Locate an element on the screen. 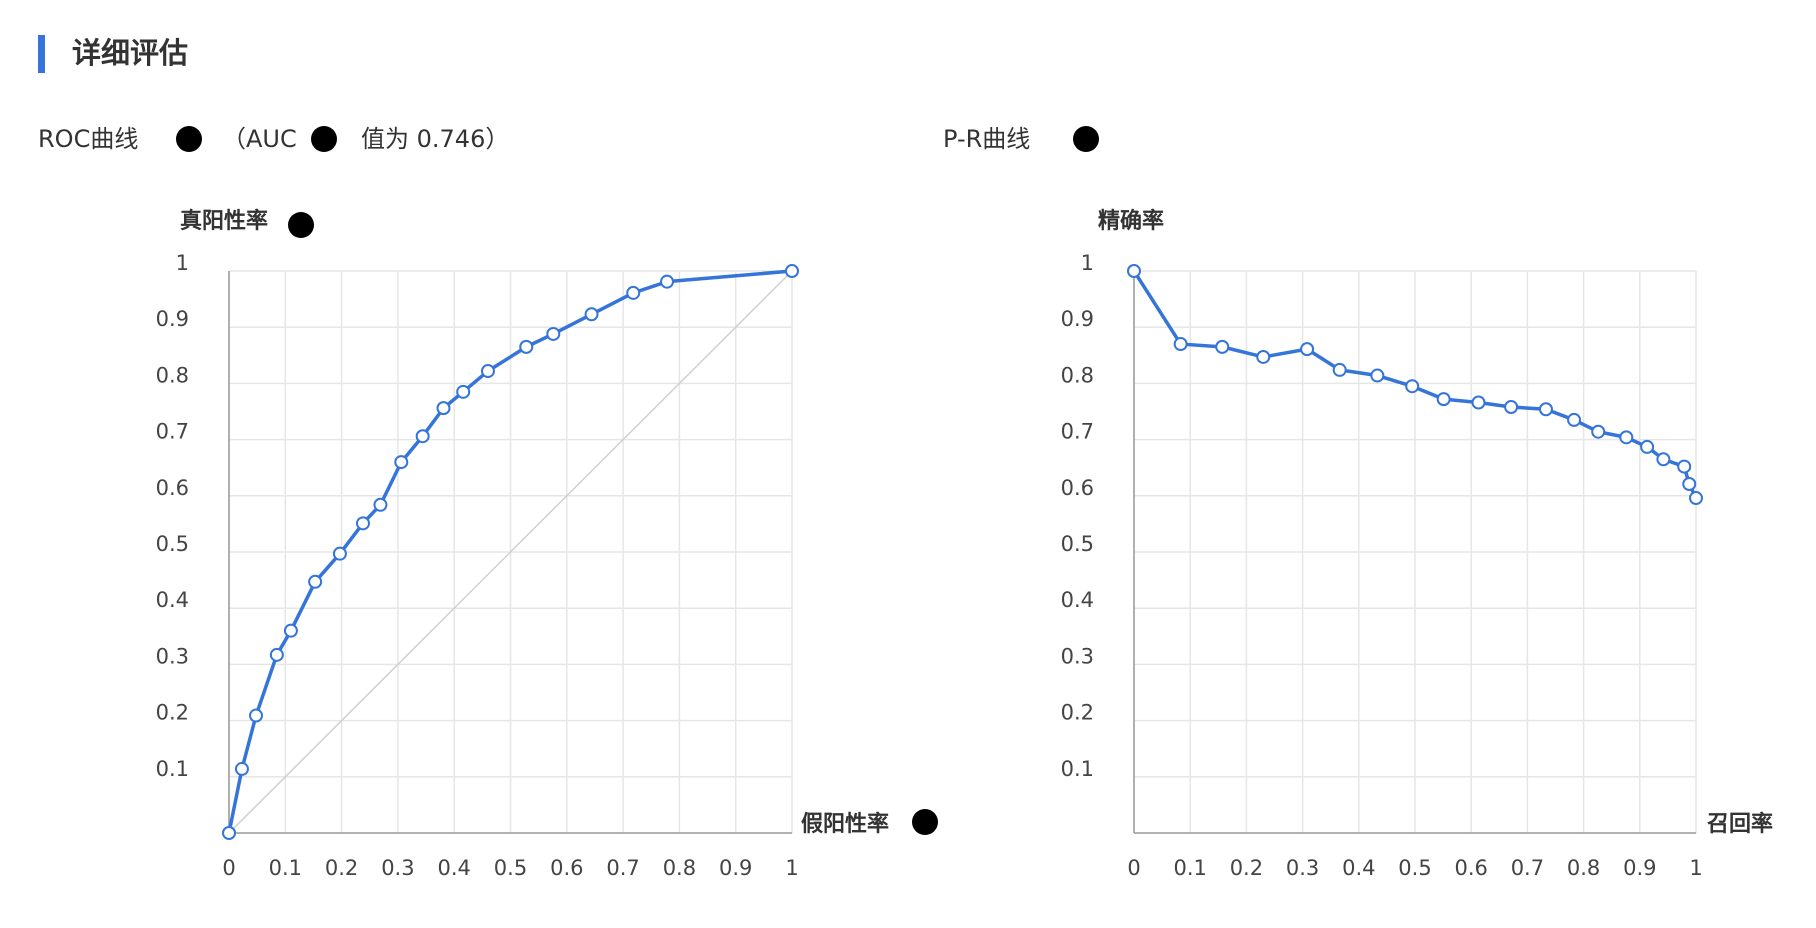 The width and height of the screenshot is (1816, 928). x-axis-label: 假阳性率 is located at coordinates (845, 824).